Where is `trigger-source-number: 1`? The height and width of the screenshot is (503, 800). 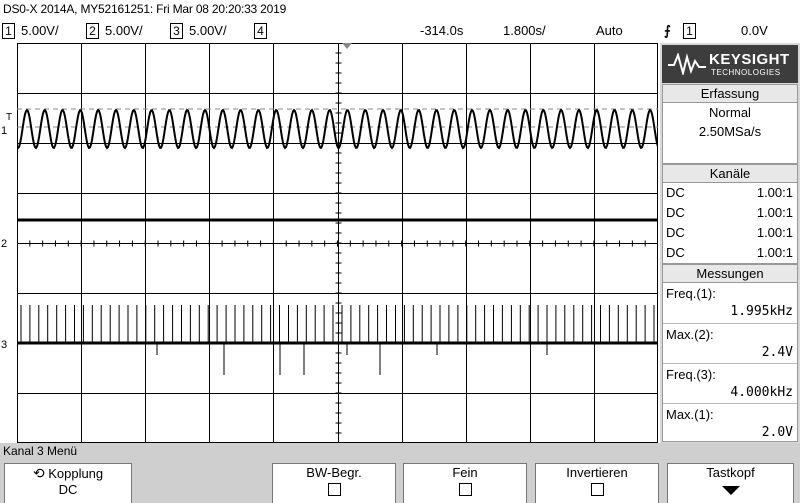
trigger-source-number: 1 is located at coordinates (689, 31).